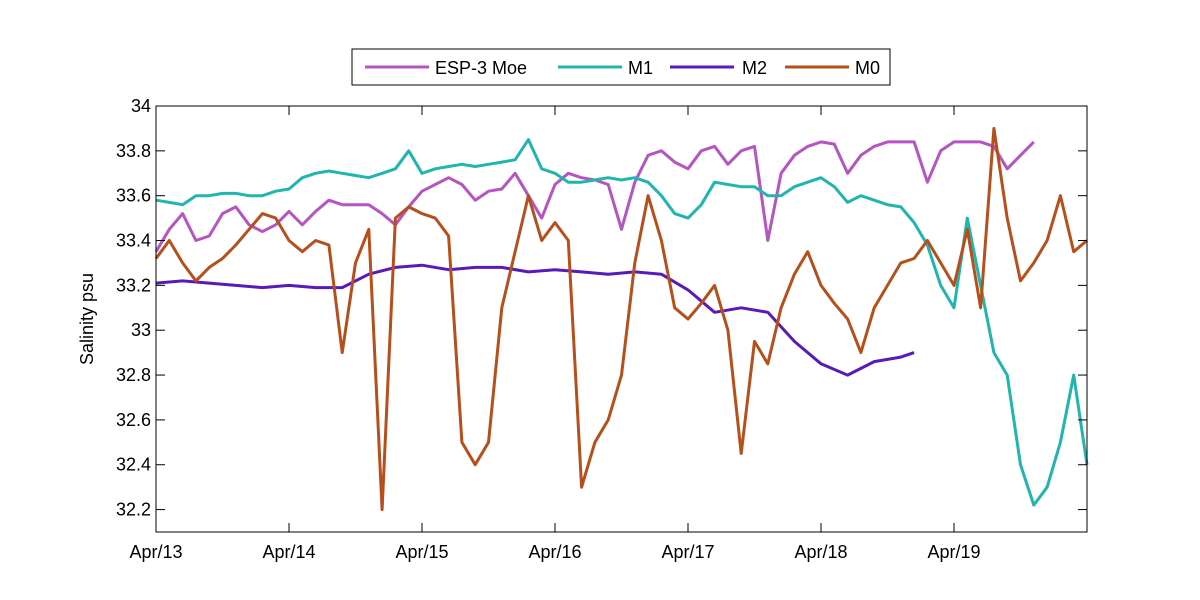 The height and width of the screenshot is (600, 1200). I want to click on y-tick-labels: 34 33.8 33.6 33.4 33.2 33 32.8 32.6 32.4 32.2, so click(133, 308).